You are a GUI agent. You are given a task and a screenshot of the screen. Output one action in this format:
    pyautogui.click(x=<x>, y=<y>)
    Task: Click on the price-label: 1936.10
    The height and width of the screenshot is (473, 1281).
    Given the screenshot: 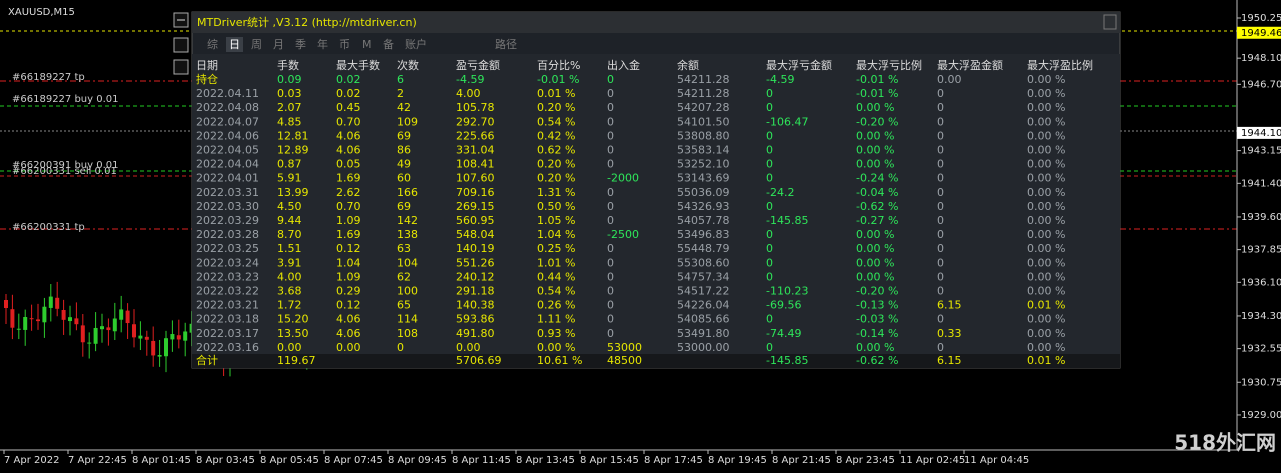 What is the action you would take?
    pyautogui.click(x=1261, y=282)
    